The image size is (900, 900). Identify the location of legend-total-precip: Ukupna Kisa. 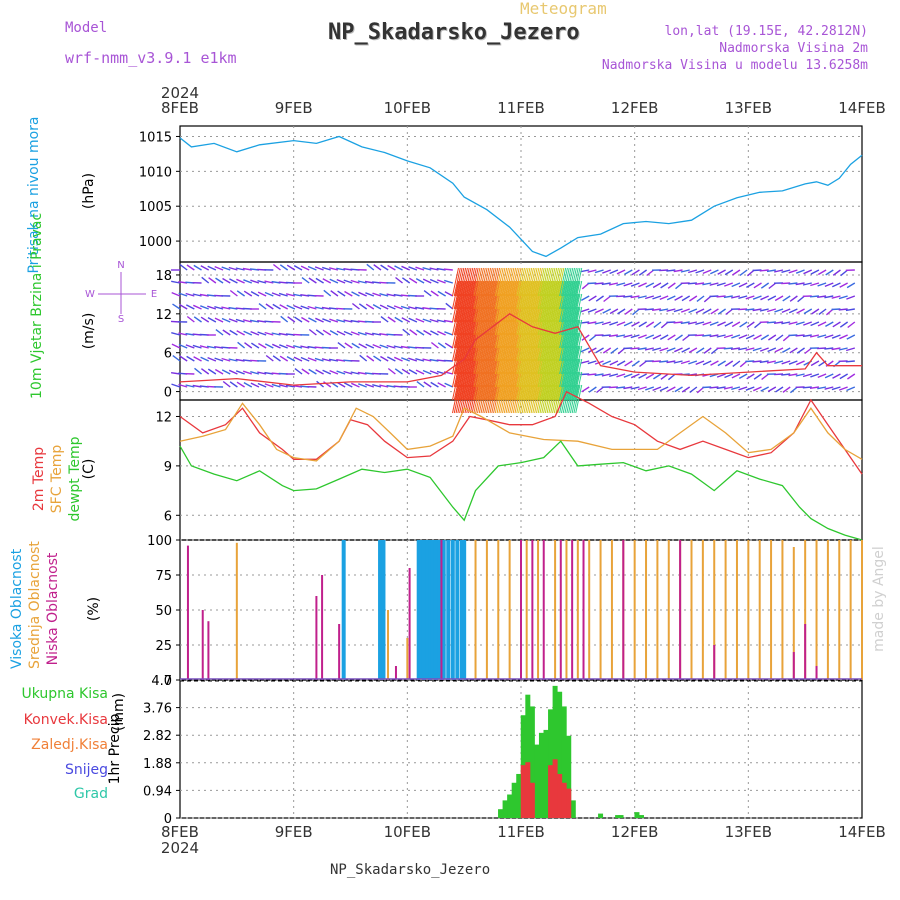
(64, 694).